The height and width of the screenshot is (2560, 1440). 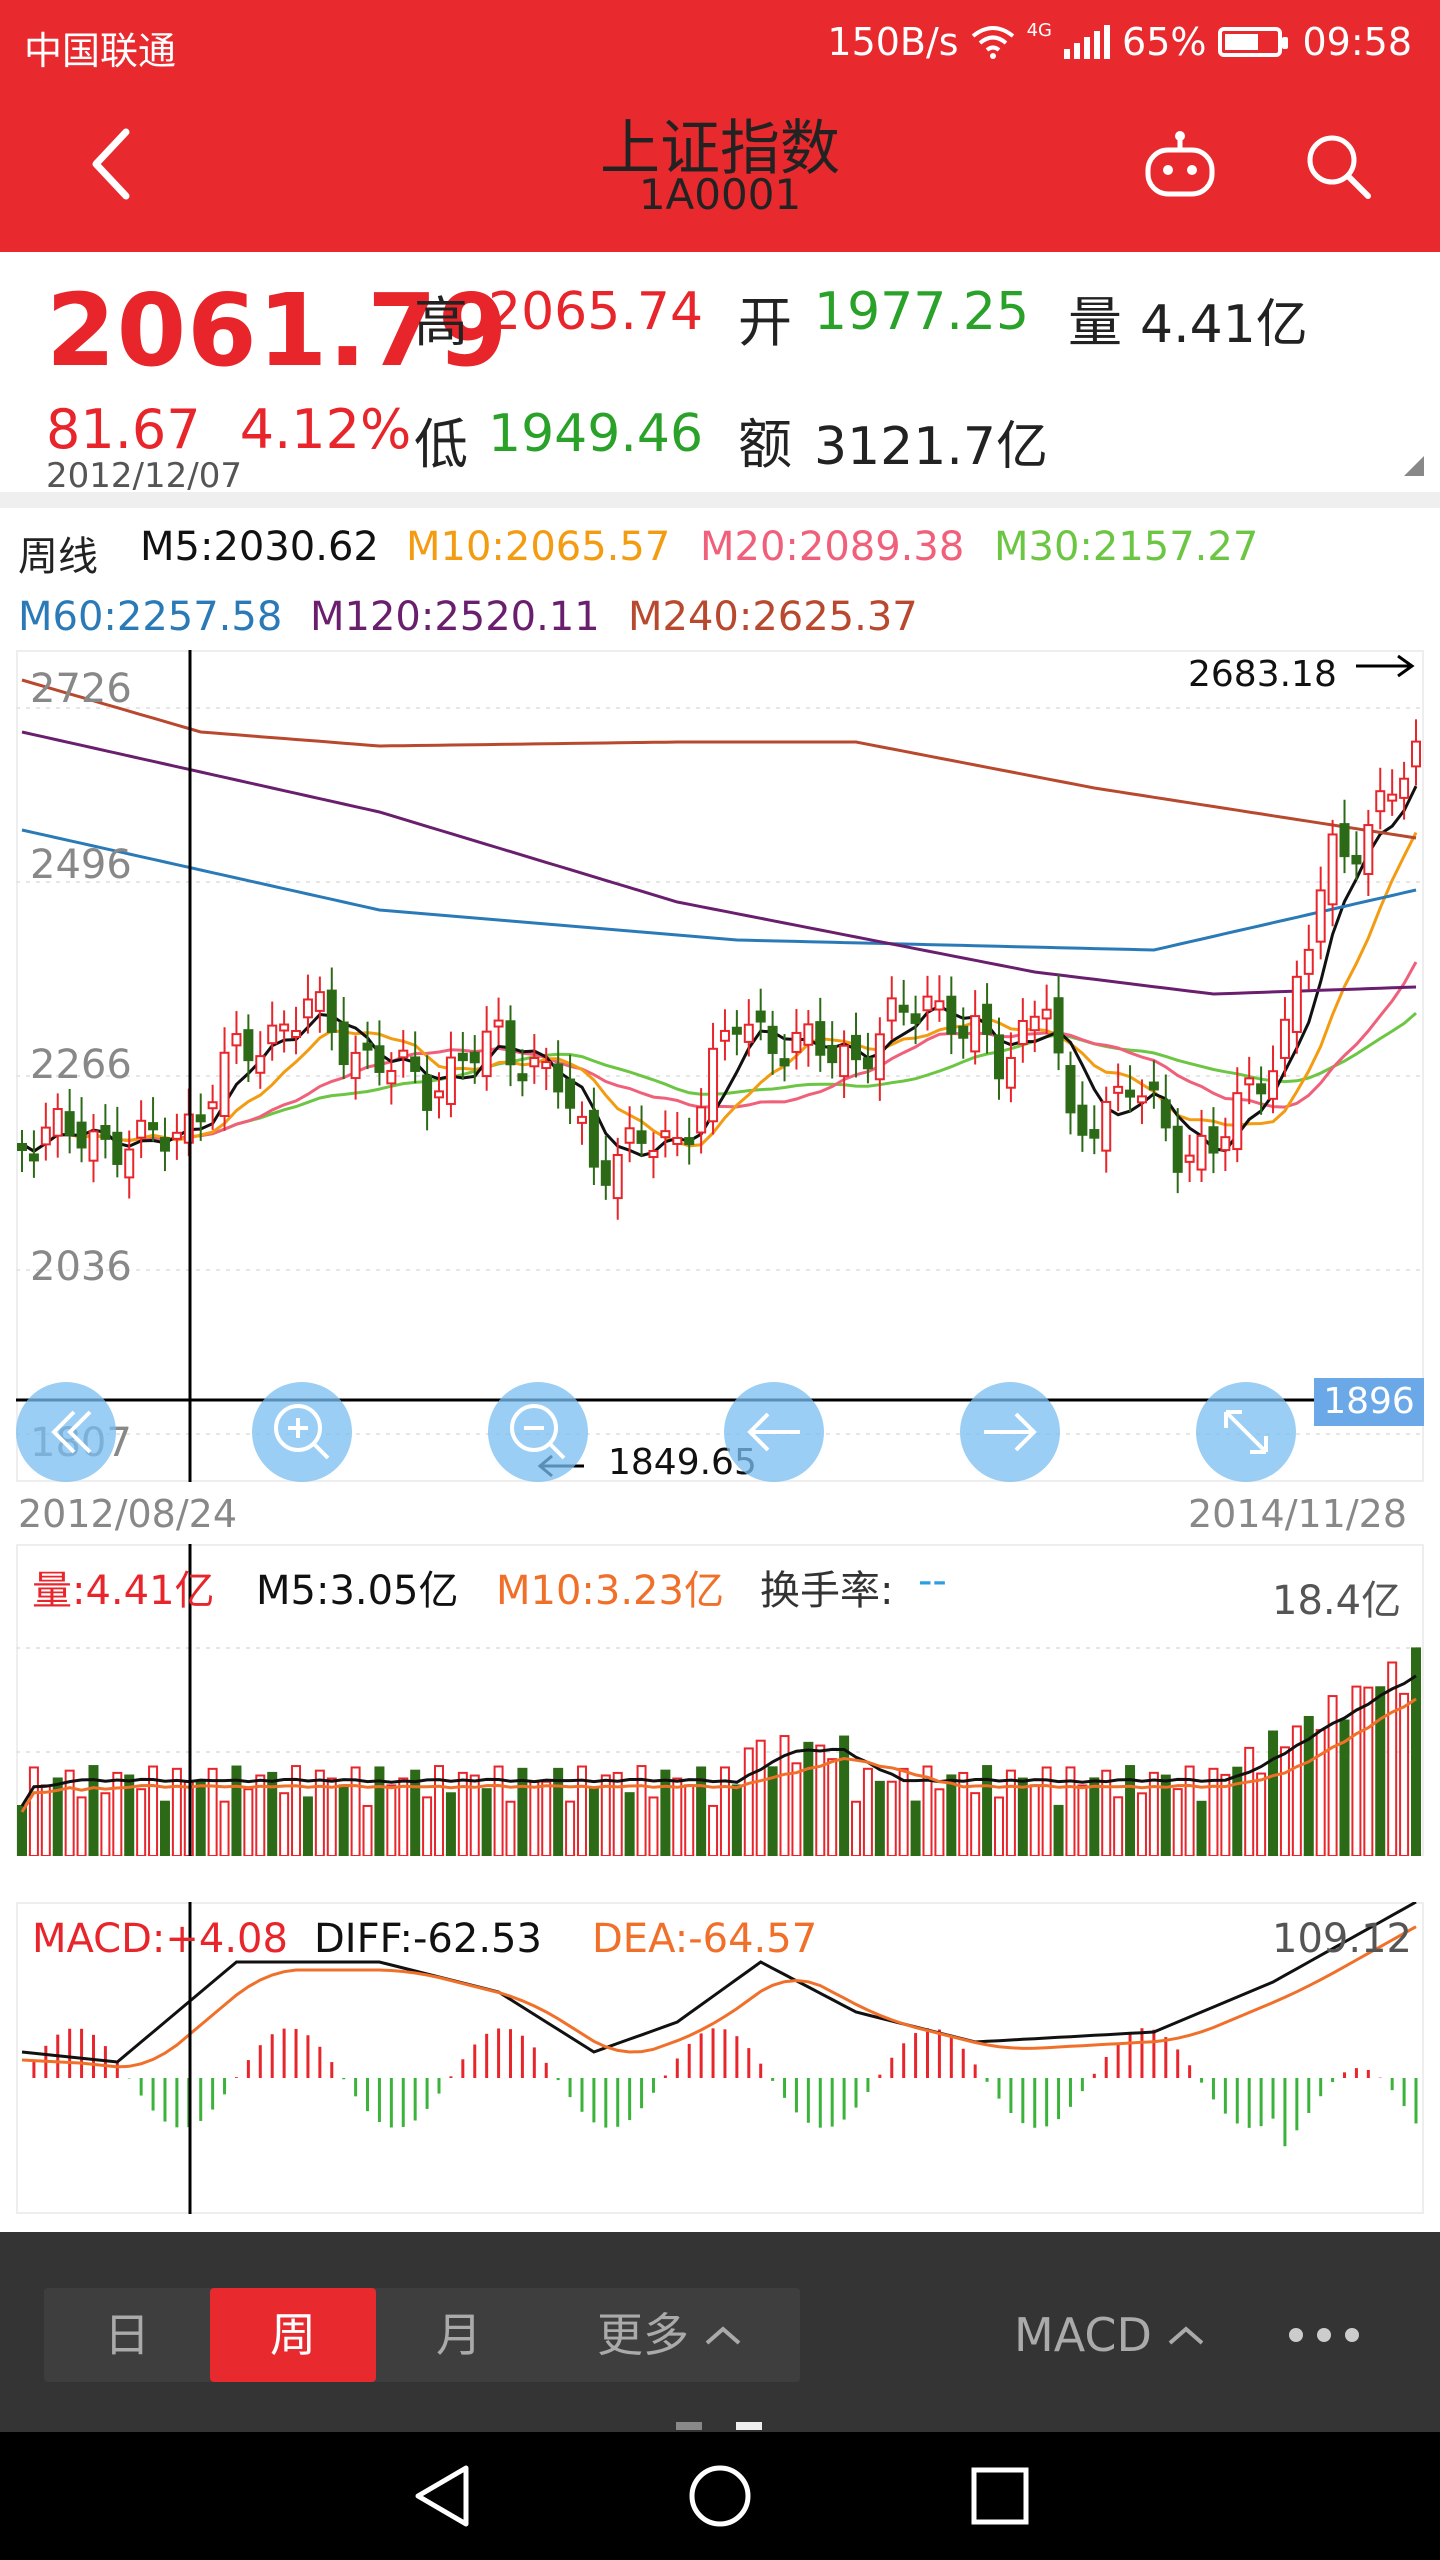 I want to click on left-arrow-icon, so click(x=773, y=1432).